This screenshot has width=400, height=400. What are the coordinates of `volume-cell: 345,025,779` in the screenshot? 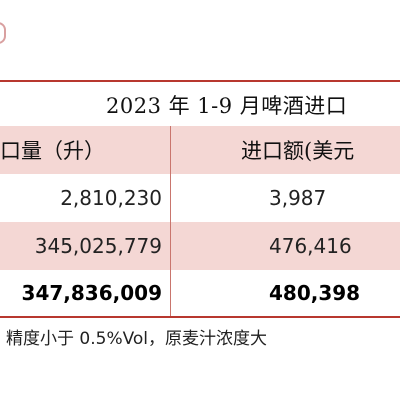 It's located at (85, 246).